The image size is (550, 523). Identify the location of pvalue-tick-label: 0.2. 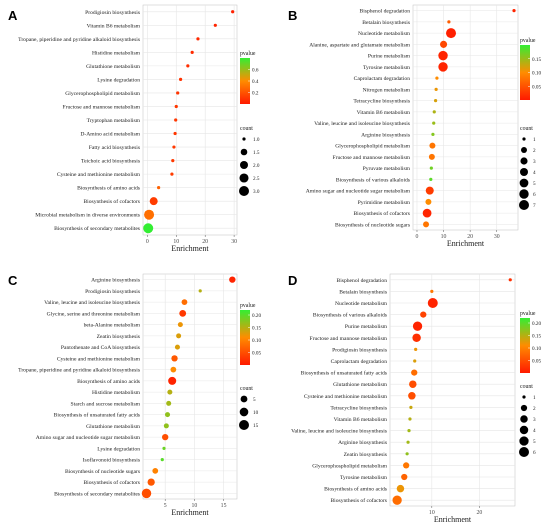
(255, 94).